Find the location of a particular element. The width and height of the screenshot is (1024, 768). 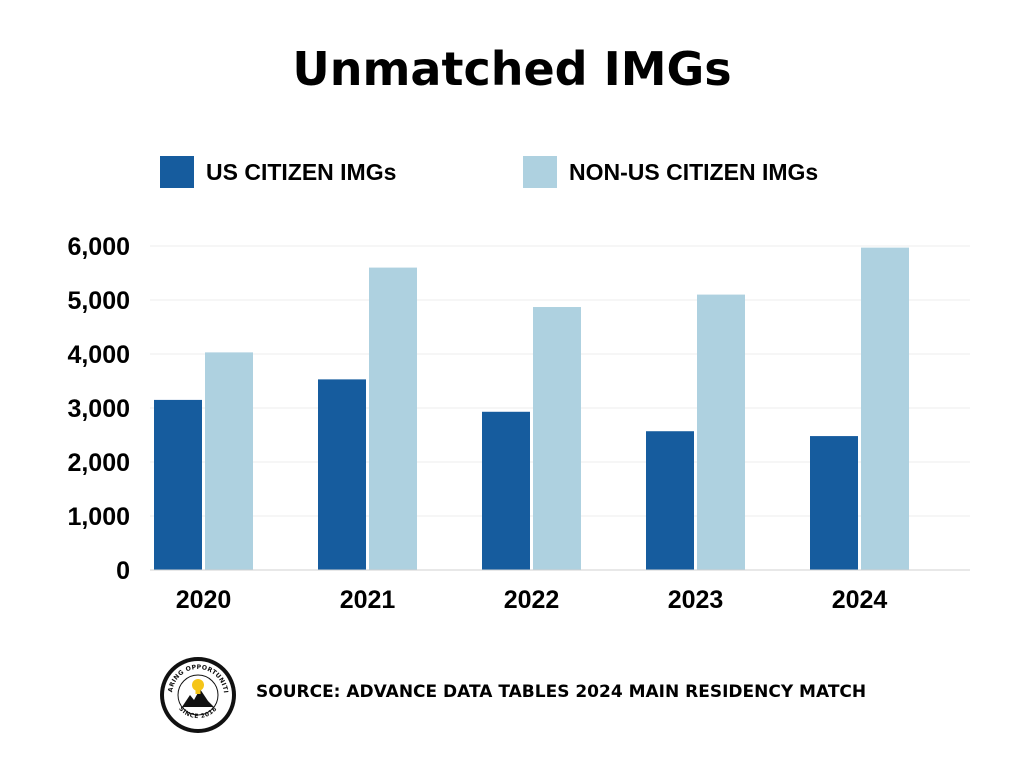

y-tick-label: 1,000 is located at coordinates (98, 517).